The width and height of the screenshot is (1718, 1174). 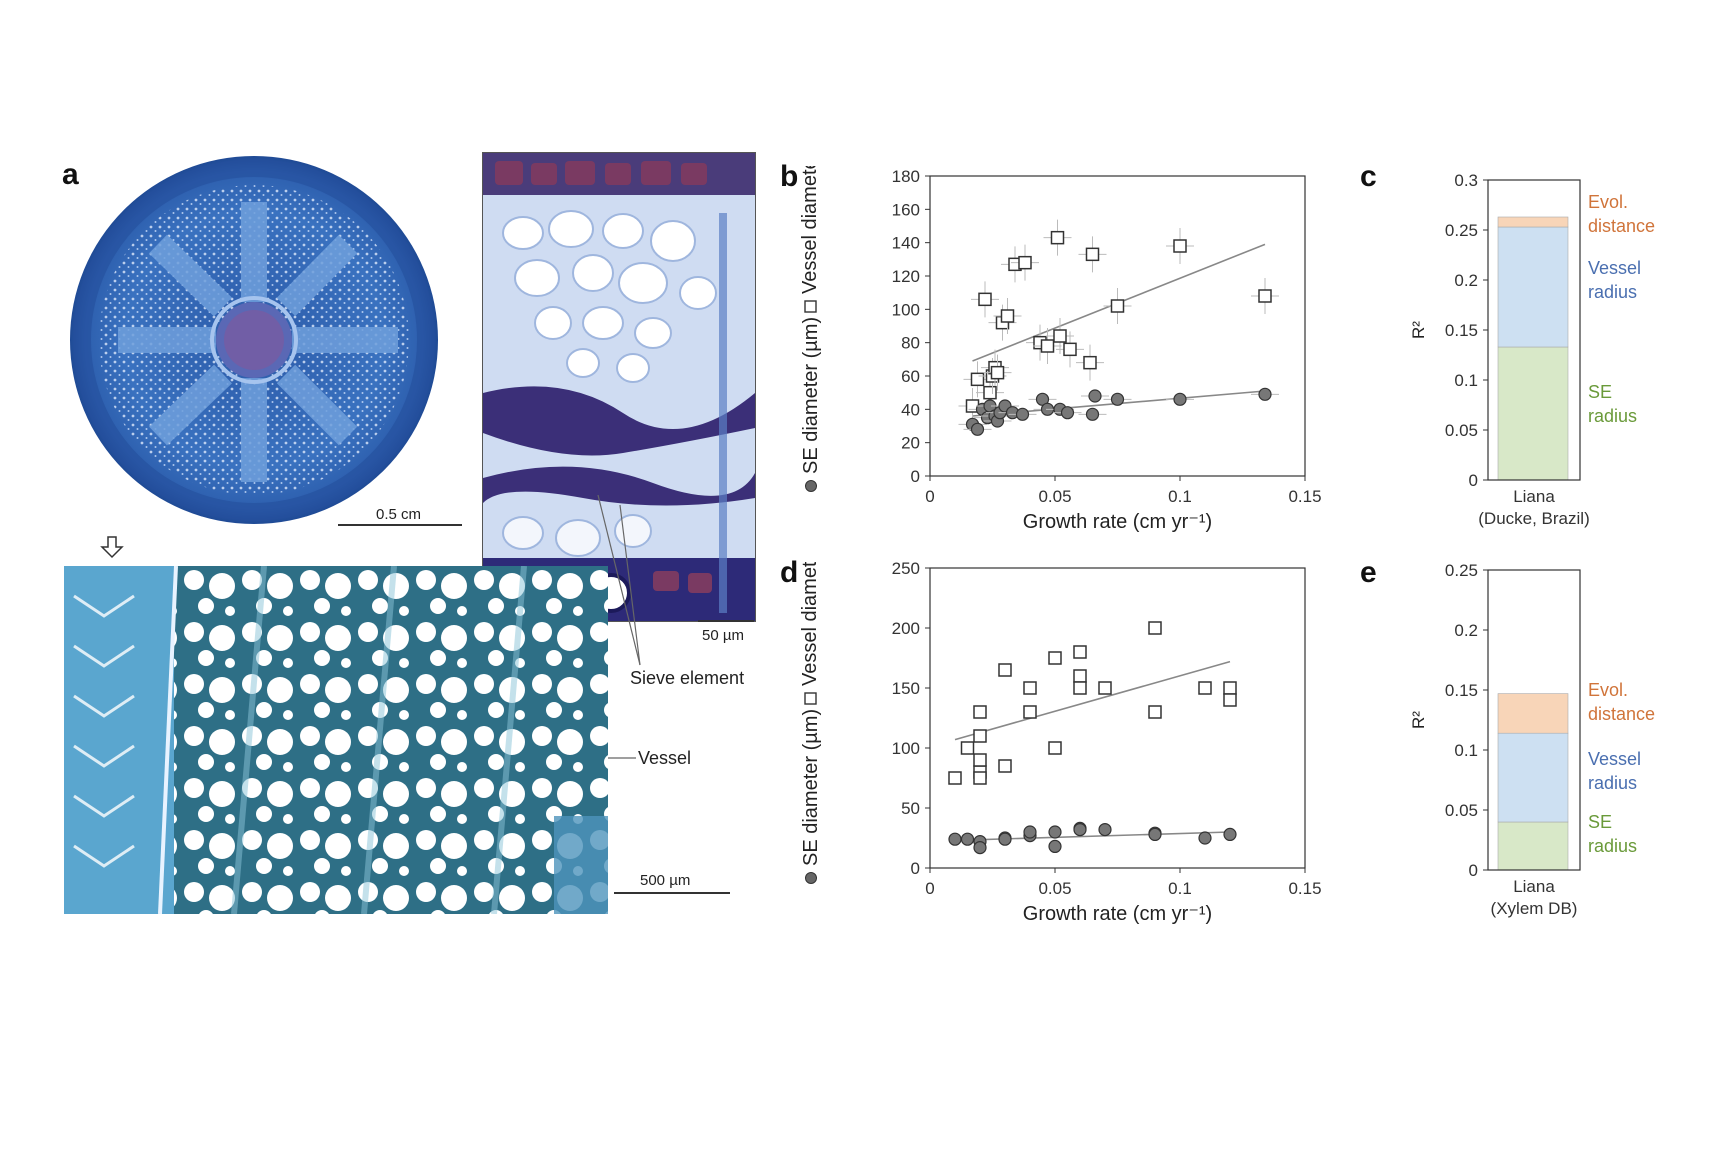 I want to click on y-tick-label: 0.15, so click(x=1461, y=690).